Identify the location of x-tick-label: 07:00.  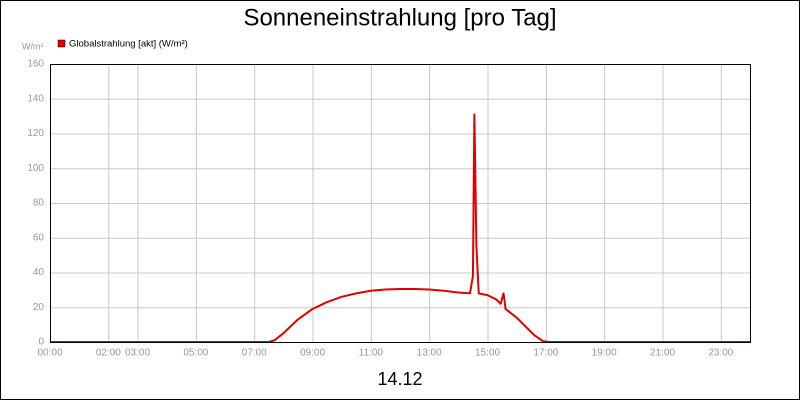
(254, 353).